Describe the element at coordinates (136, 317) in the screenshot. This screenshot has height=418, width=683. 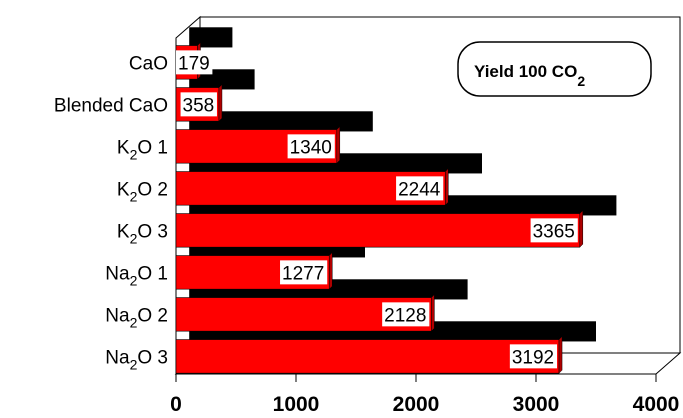
I see `category-label: Na2O 2` at that location.